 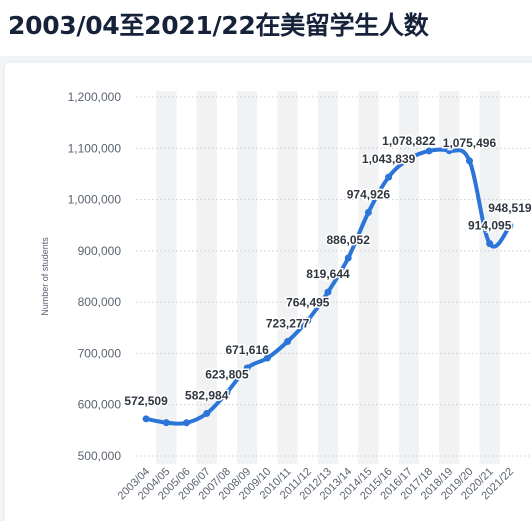 What do you see at coordinates (470, 143) in the screenshot?
I see `data-label: 1,075,496` at bounding box center [470, 143].